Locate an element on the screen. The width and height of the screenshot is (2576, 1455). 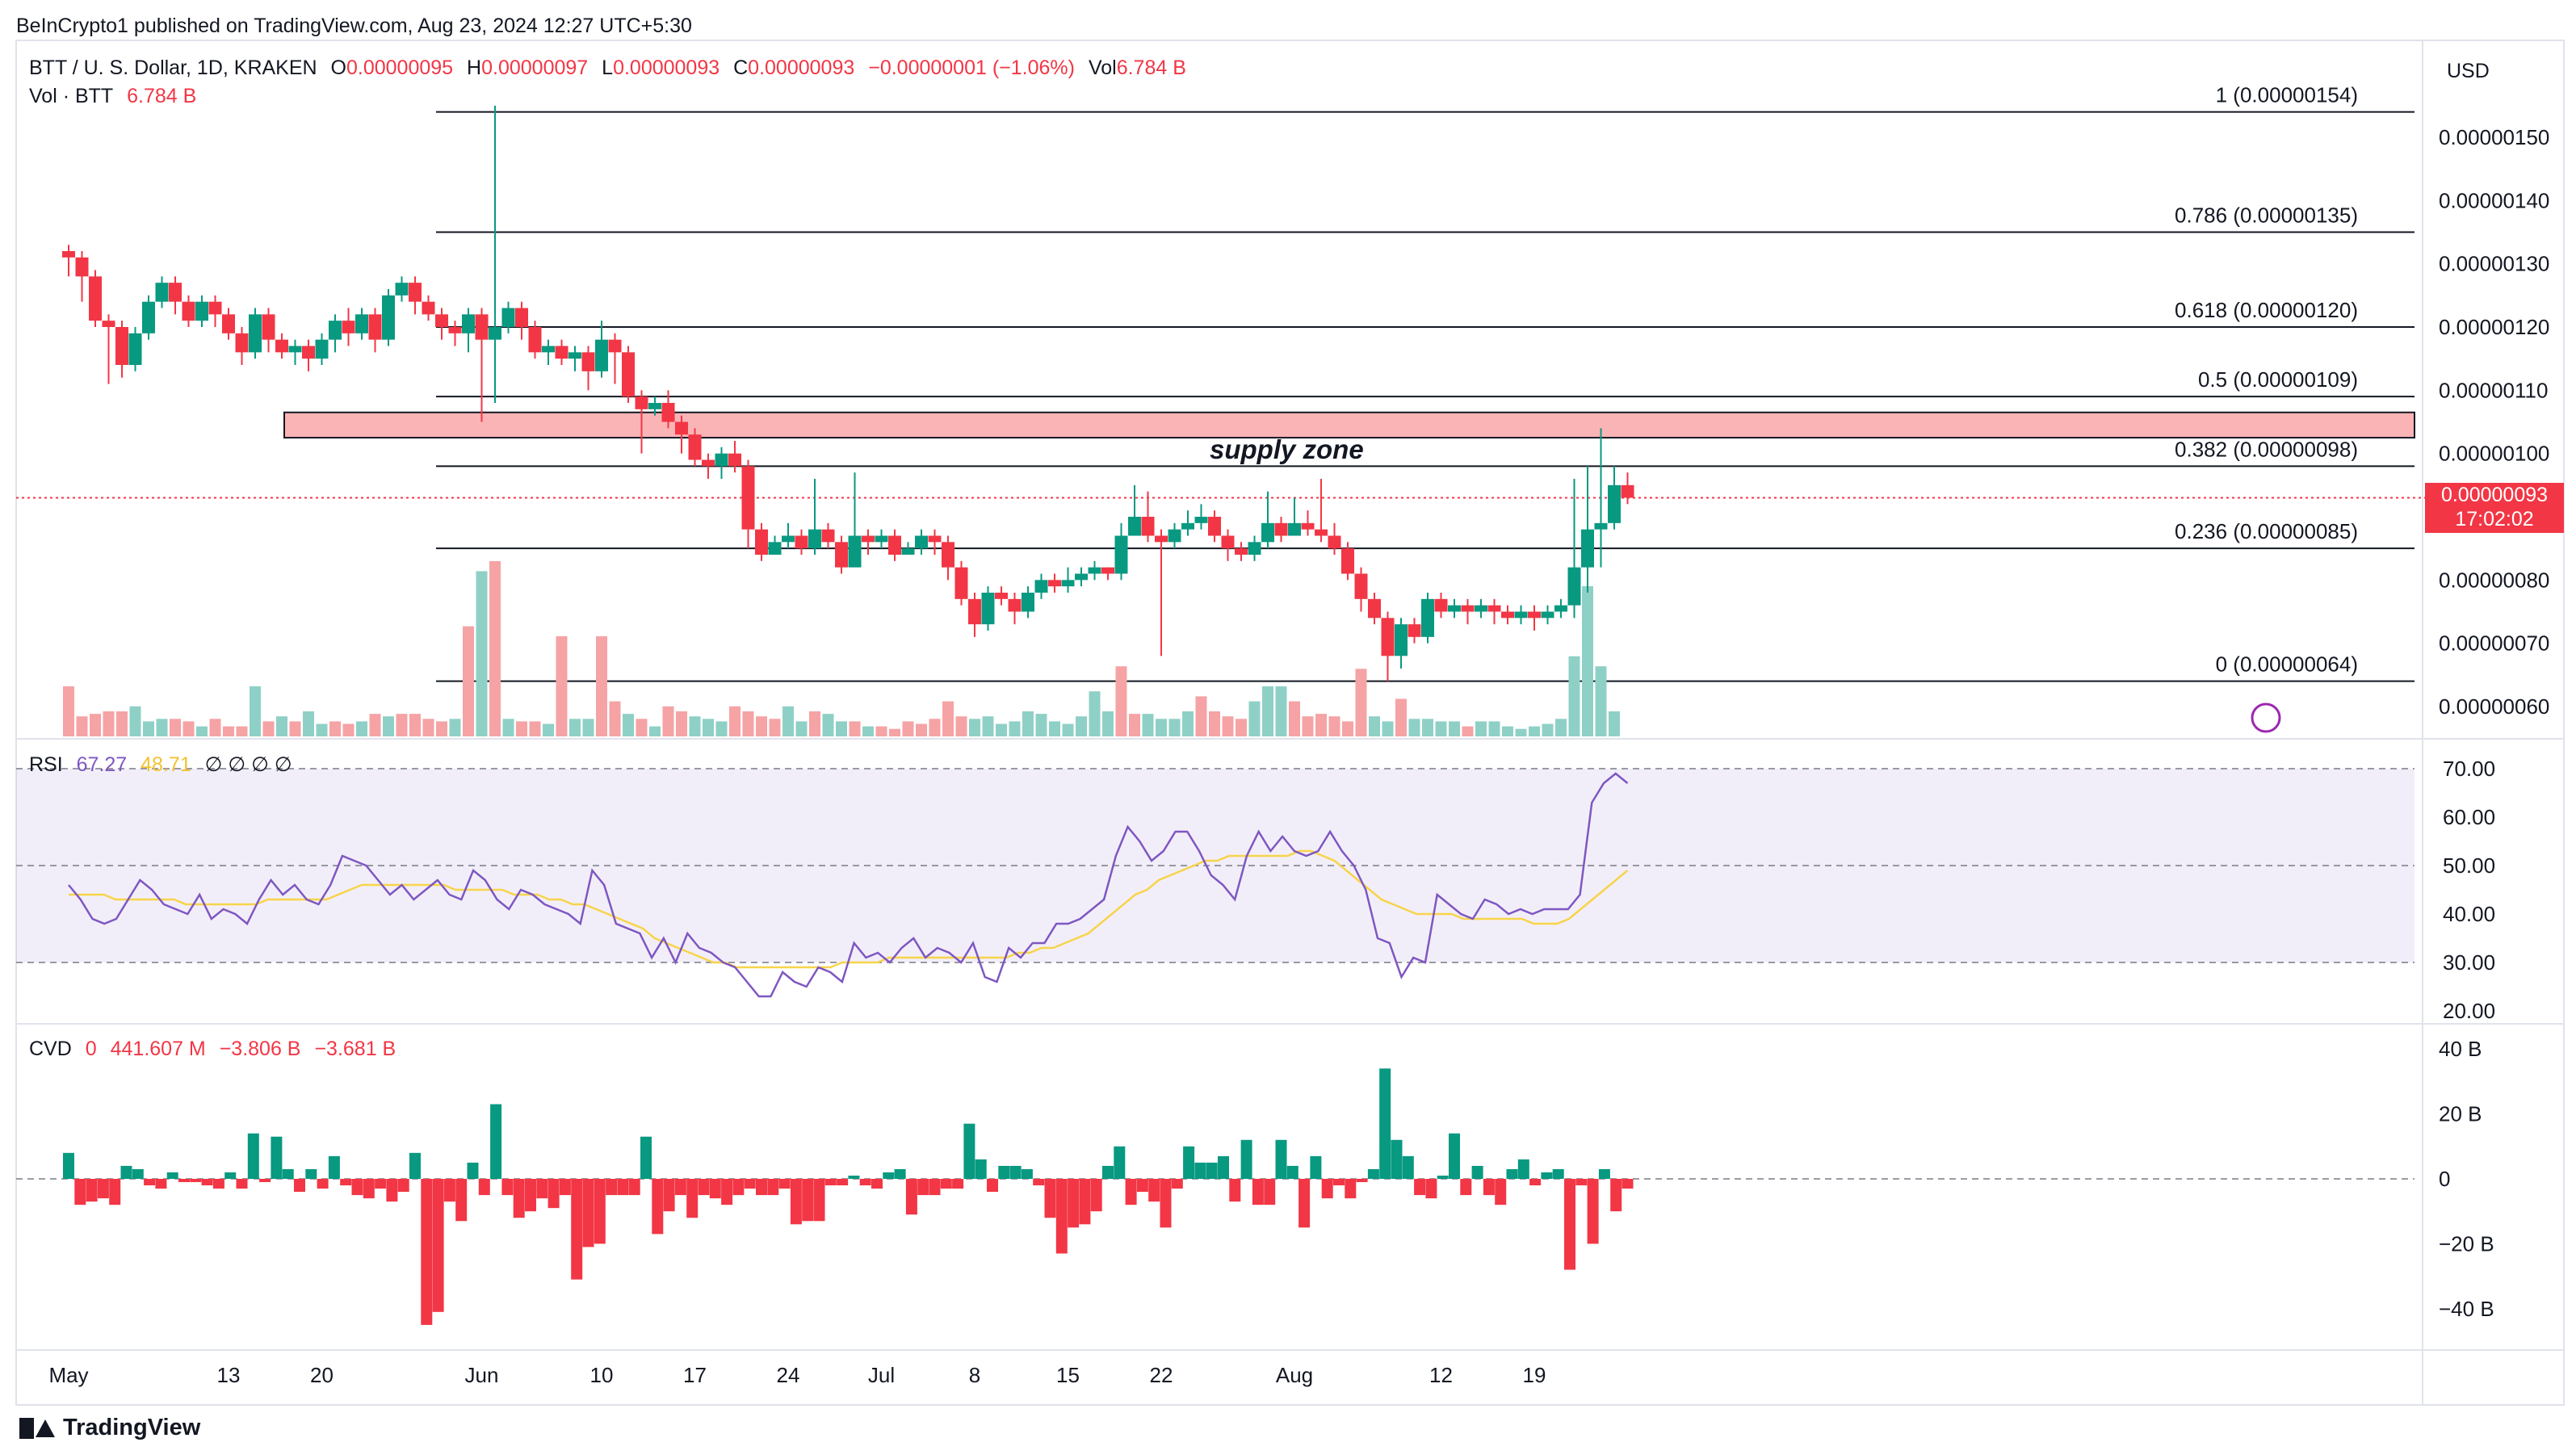
last-price-tag: 0.00000093 17:02:02 is located at coordinates (2494, 508).